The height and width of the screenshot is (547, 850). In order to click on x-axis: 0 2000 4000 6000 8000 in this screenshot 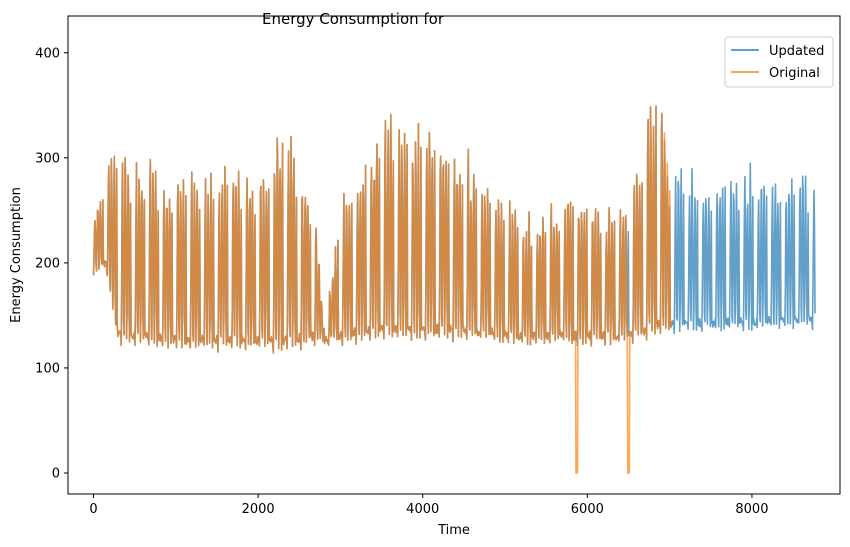, I will do `click(428, 505)`.